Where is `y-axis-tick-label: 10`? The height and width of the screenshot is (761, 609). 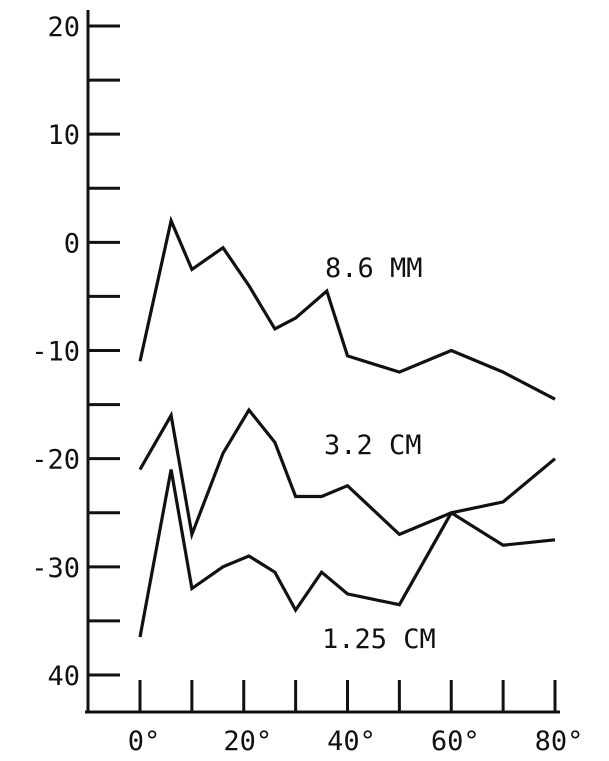
y-axis-tick-label: 10 is located at coordinates (63, 135).